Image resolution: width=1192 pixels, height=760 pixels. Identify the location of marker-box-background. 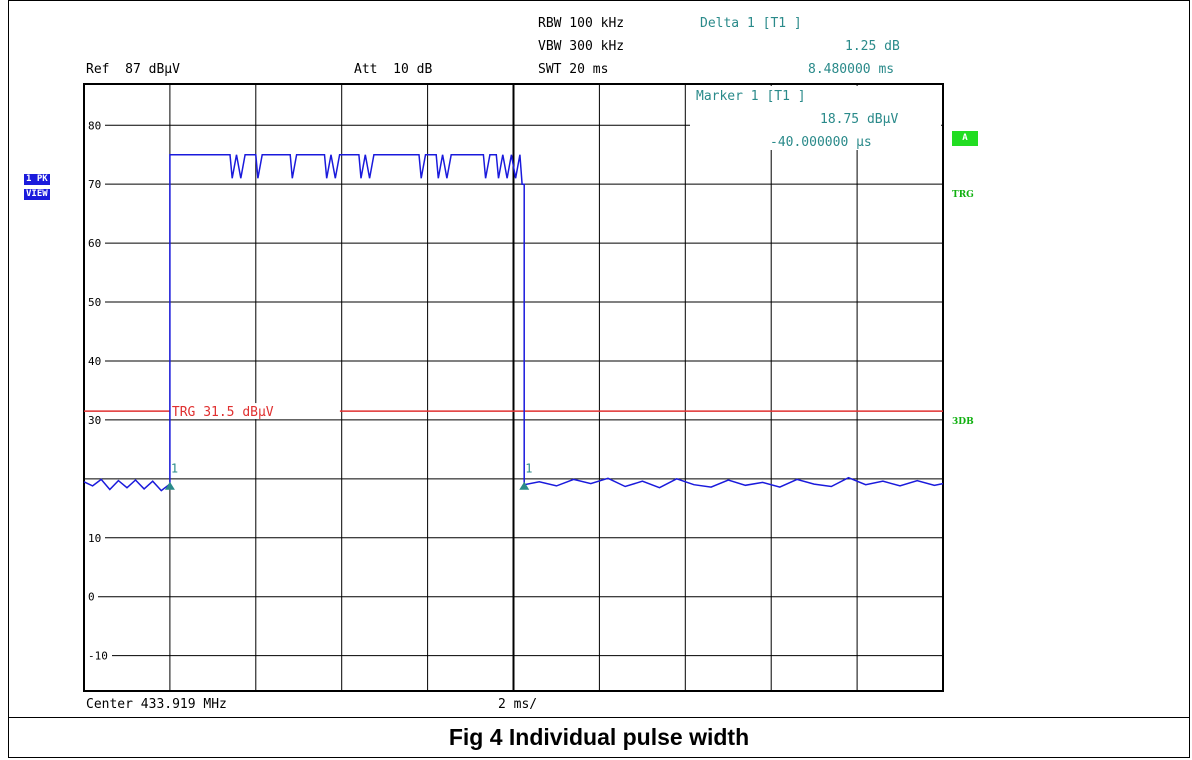
(815, 118).